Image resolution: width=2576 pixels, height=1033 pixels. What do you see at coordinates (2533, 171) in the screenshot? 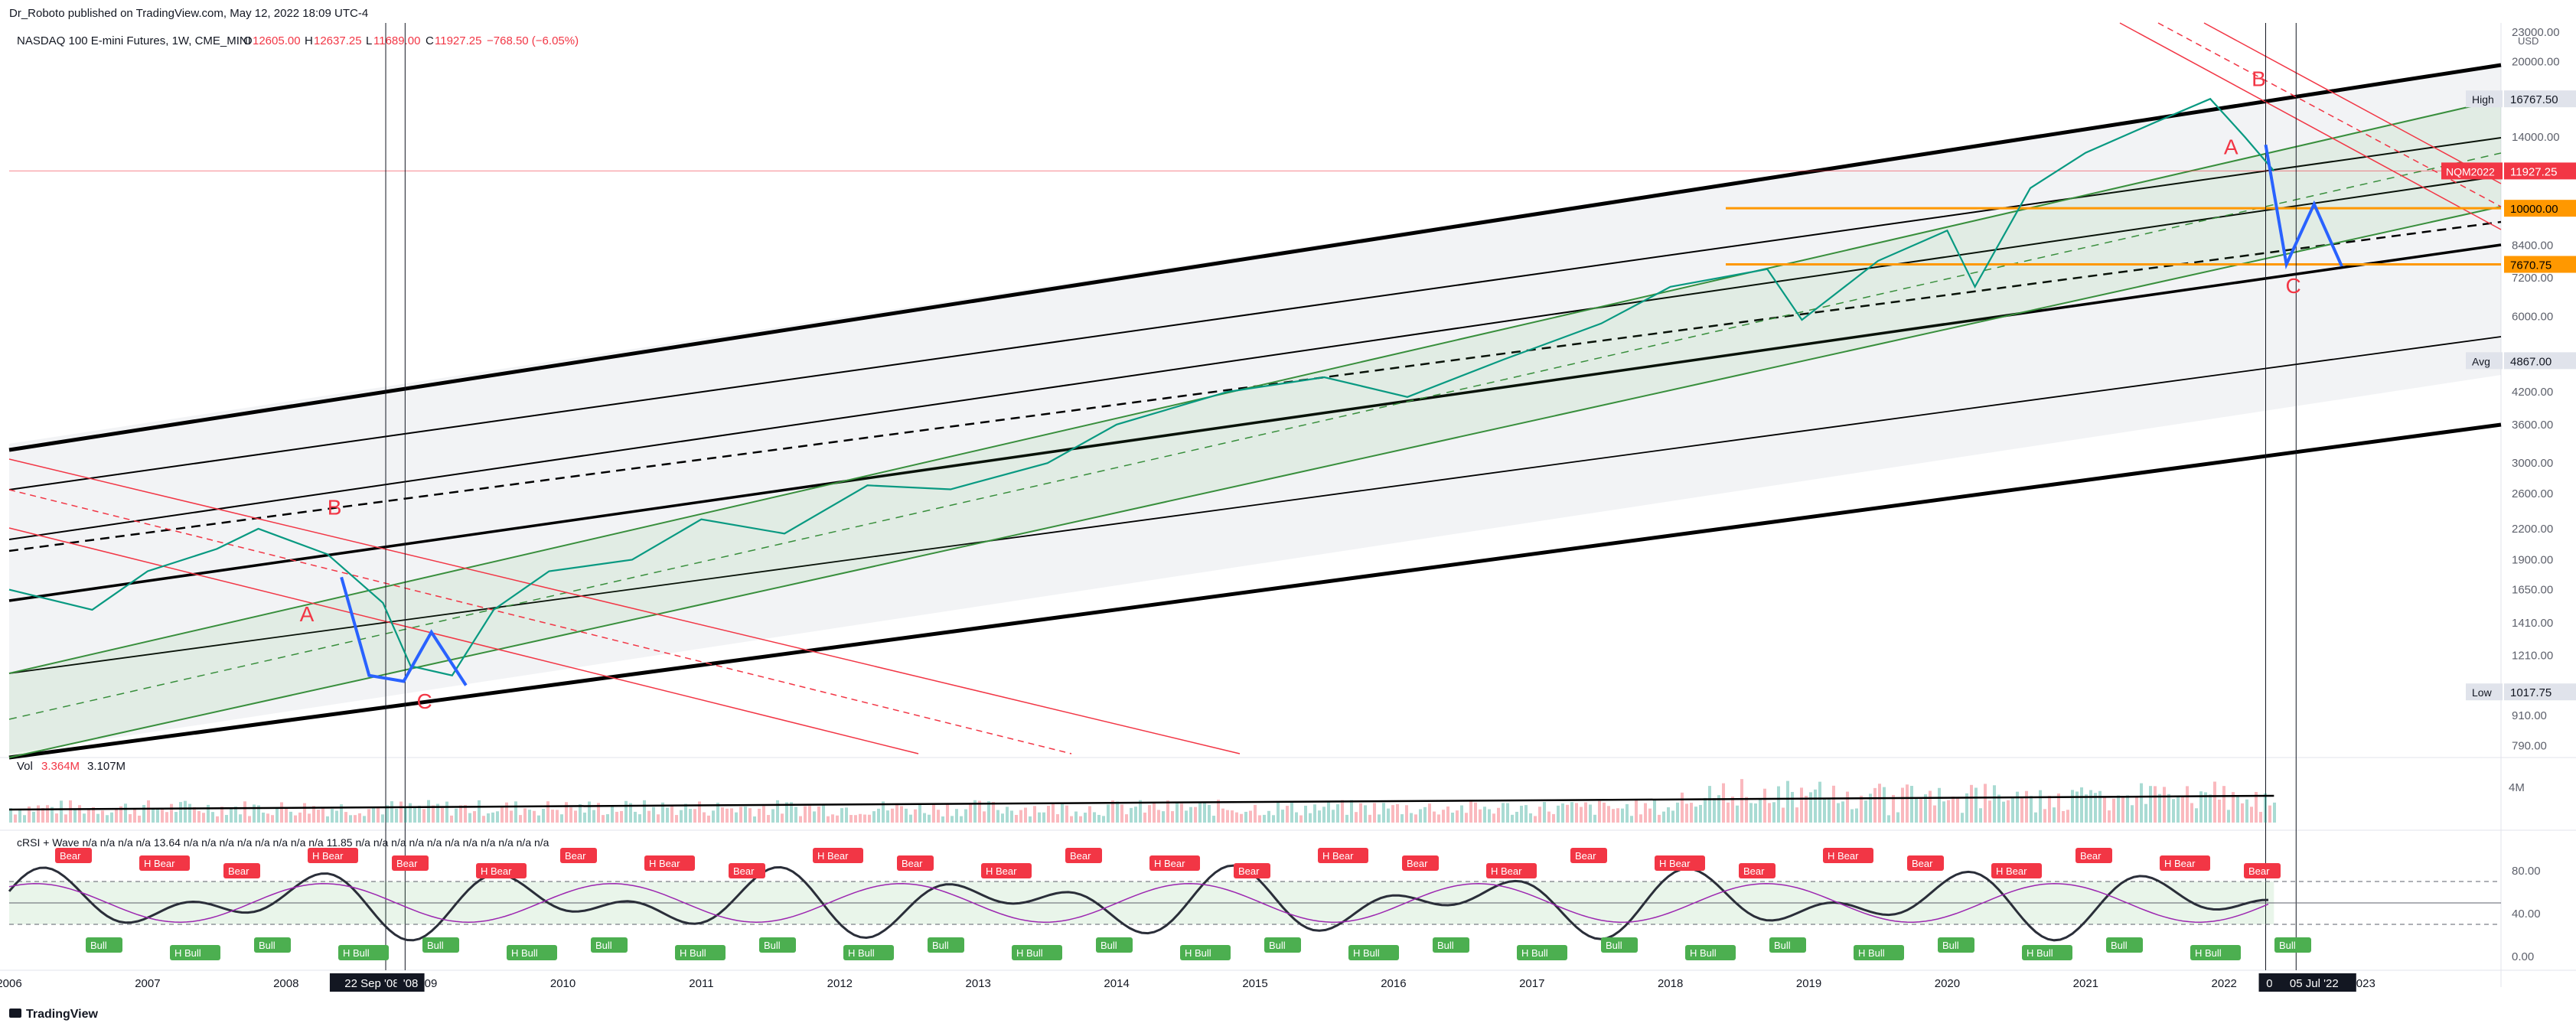
I see `current-price-value: 11927.25` at bounding box center [2533, 171].